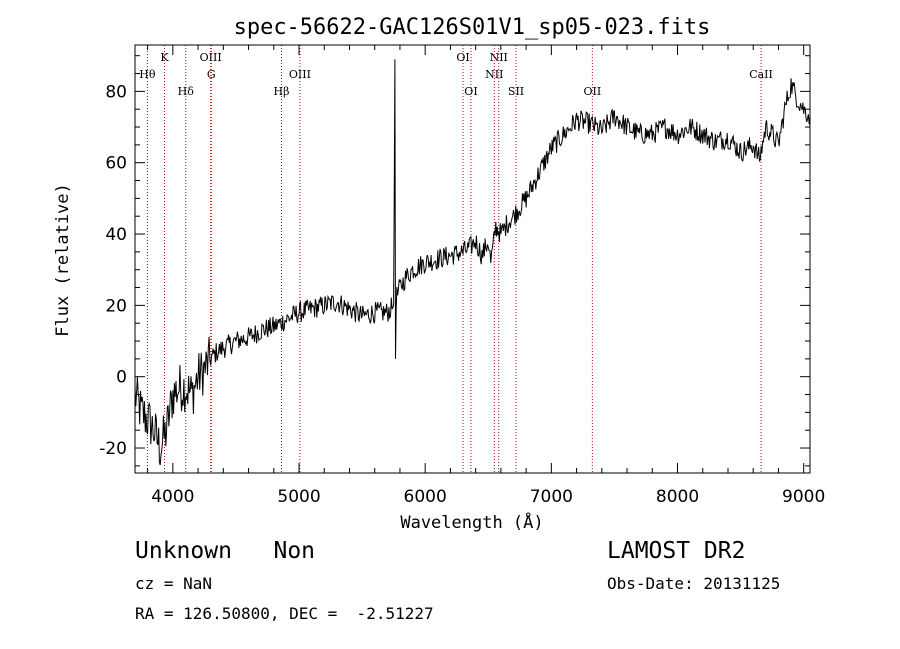 The image size is (900, 649). I want to click on class-label: Unknown Non, so click(225, 551).